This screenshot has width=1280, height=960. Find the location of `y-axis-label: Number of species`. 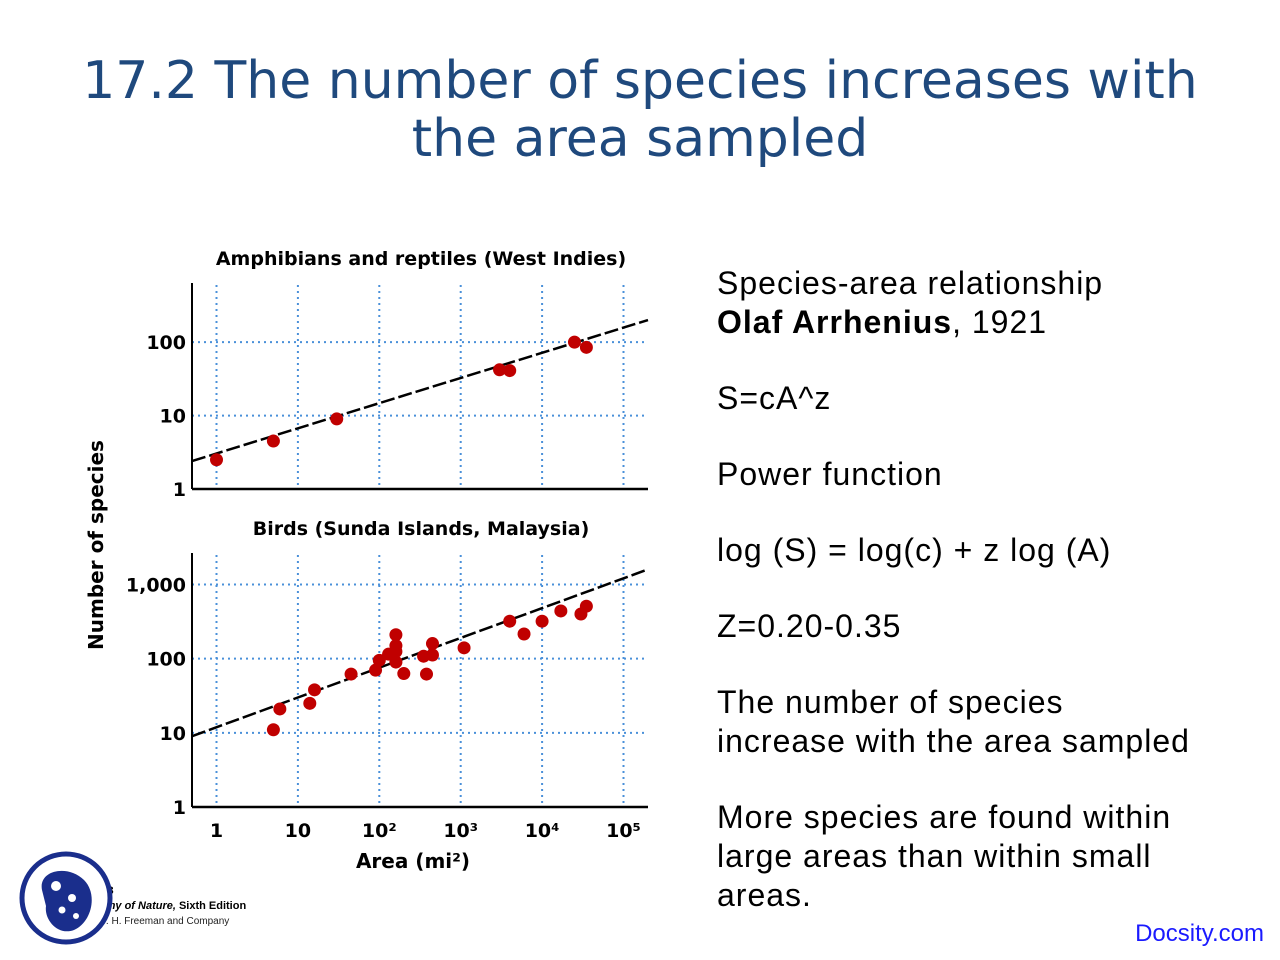

y-axis-label: Number of species is located at coordinates (96, 545).